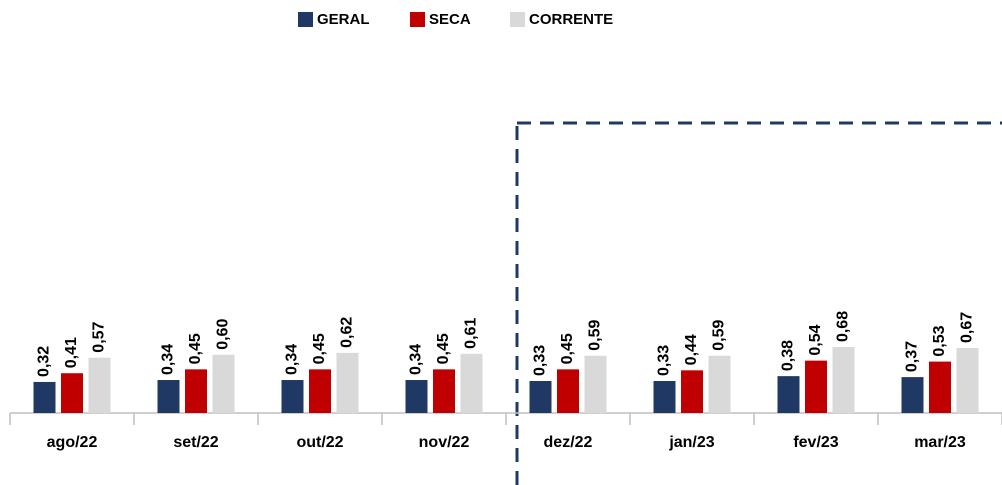  What do you see at coordinates (319, 442) in the screenshot?
I see `x-tick-label: out/22` at bounding box center [319, 442].